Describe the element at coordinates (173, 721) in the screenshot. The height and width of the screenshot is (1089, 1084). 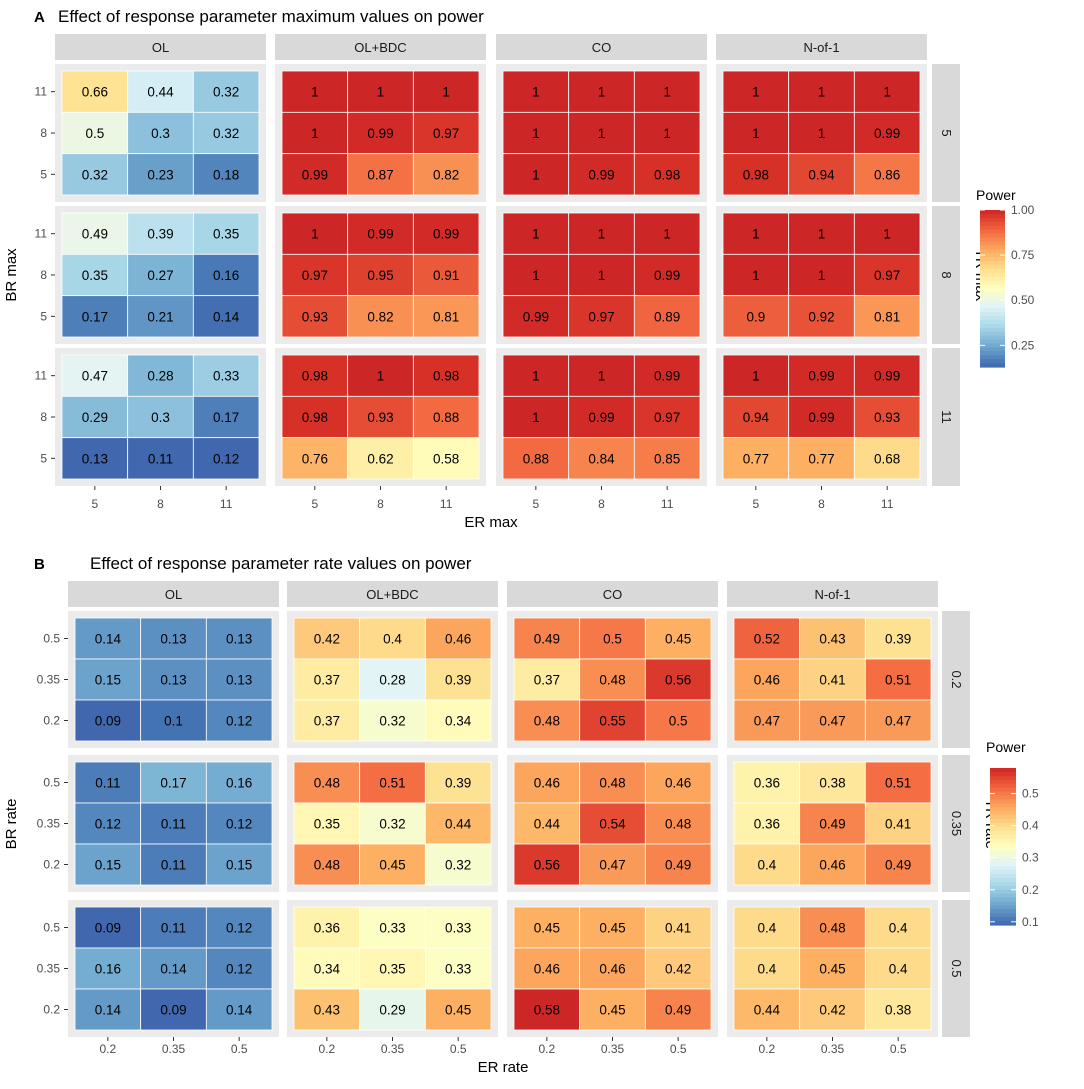
I see `chart-b-cell-label: 0.1` at that location.